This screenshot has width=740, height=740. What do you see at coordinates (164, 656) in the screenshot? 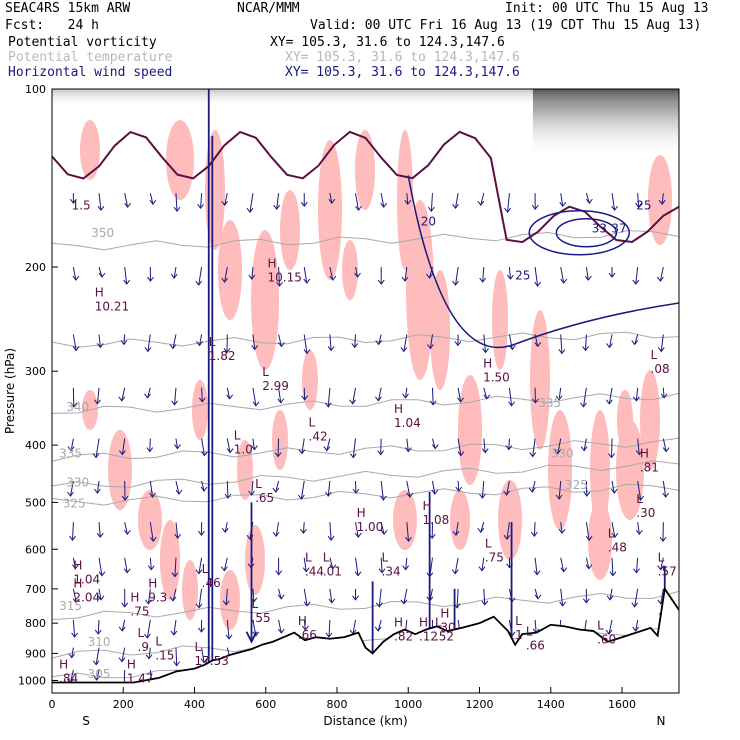
I see `extremum-value: .15` at bounding box center [164, 656].